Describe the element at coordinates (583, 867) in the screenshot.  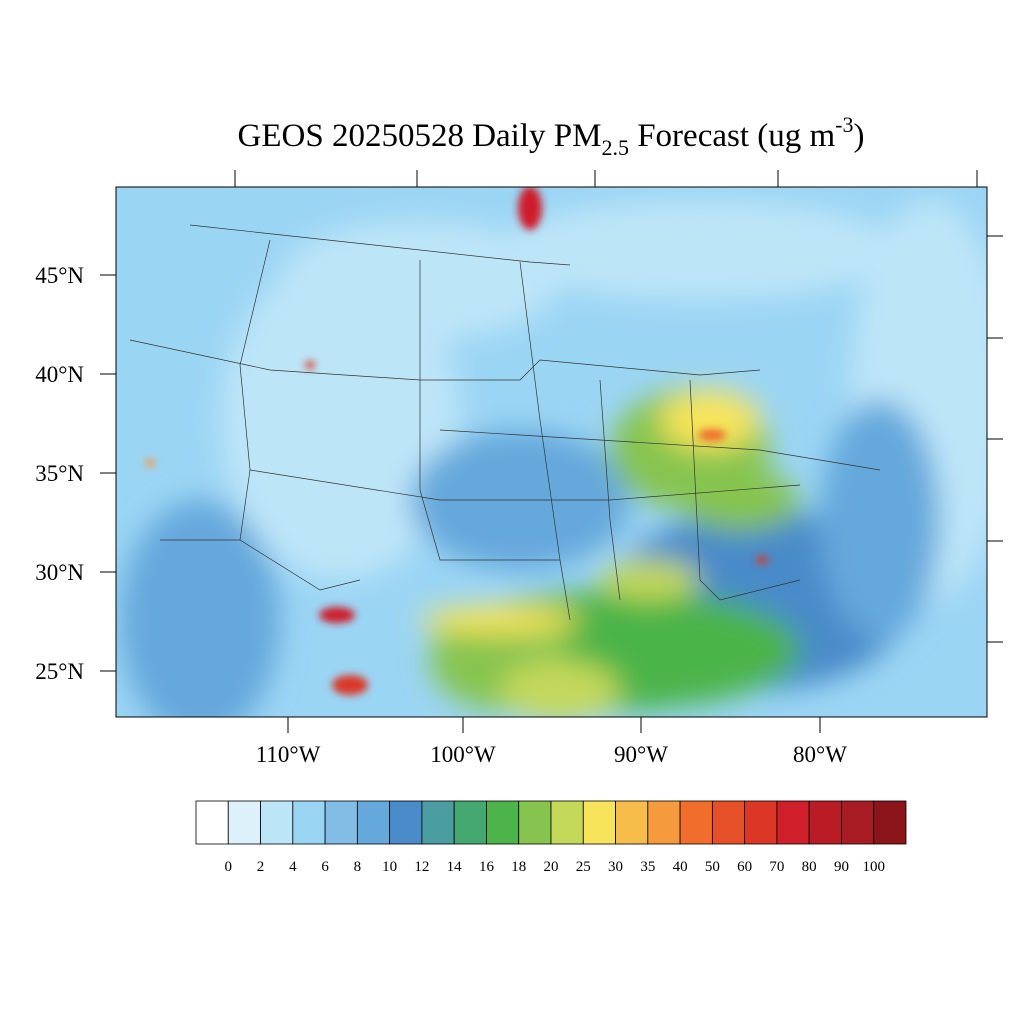
I see `colorbar-label: 25` at that location.